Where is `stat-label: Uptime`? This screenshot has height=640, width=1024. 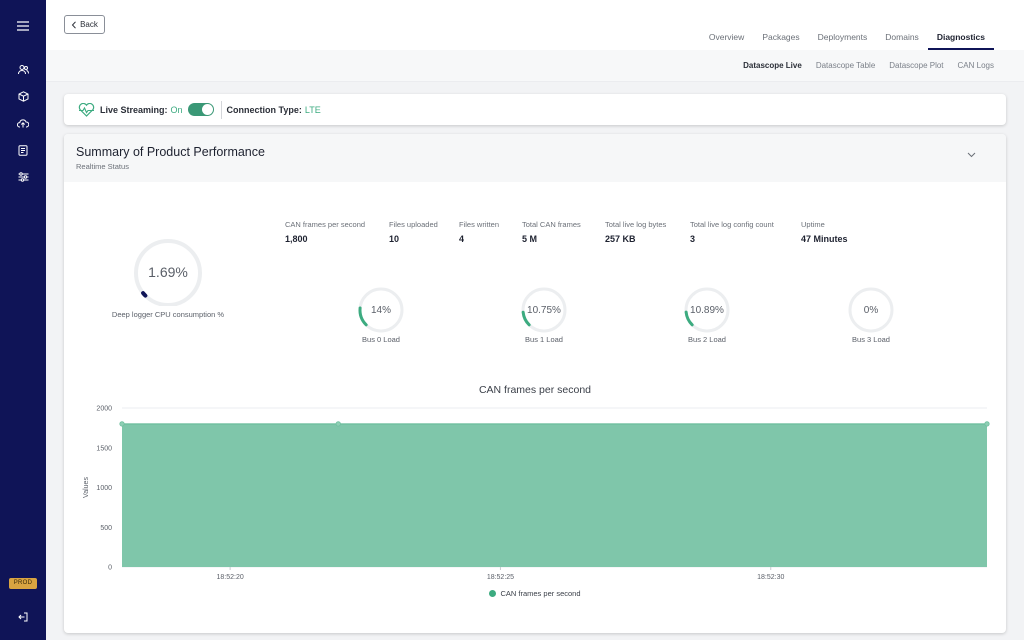 stat-label: Uptime is located at coordinates (813, 224).